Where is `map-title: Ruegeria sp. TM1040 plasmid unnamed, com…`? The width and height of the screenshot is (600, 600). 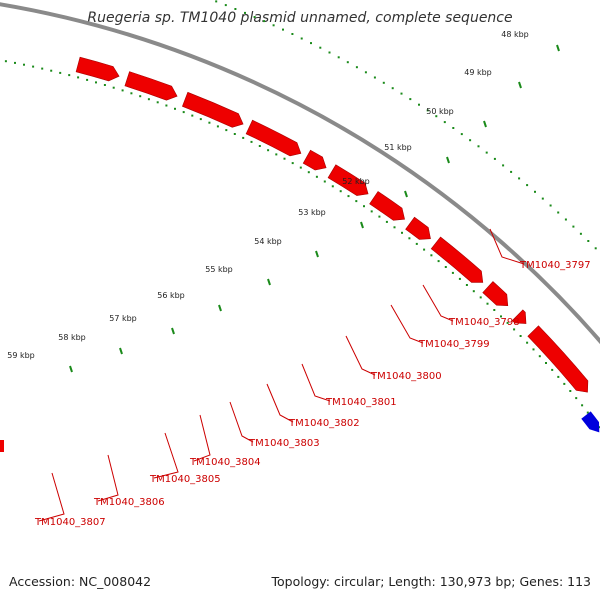
map-title: Ruegeria sp. TM1040 plasmid unnamed, com… is located at coordinates (300, 18).